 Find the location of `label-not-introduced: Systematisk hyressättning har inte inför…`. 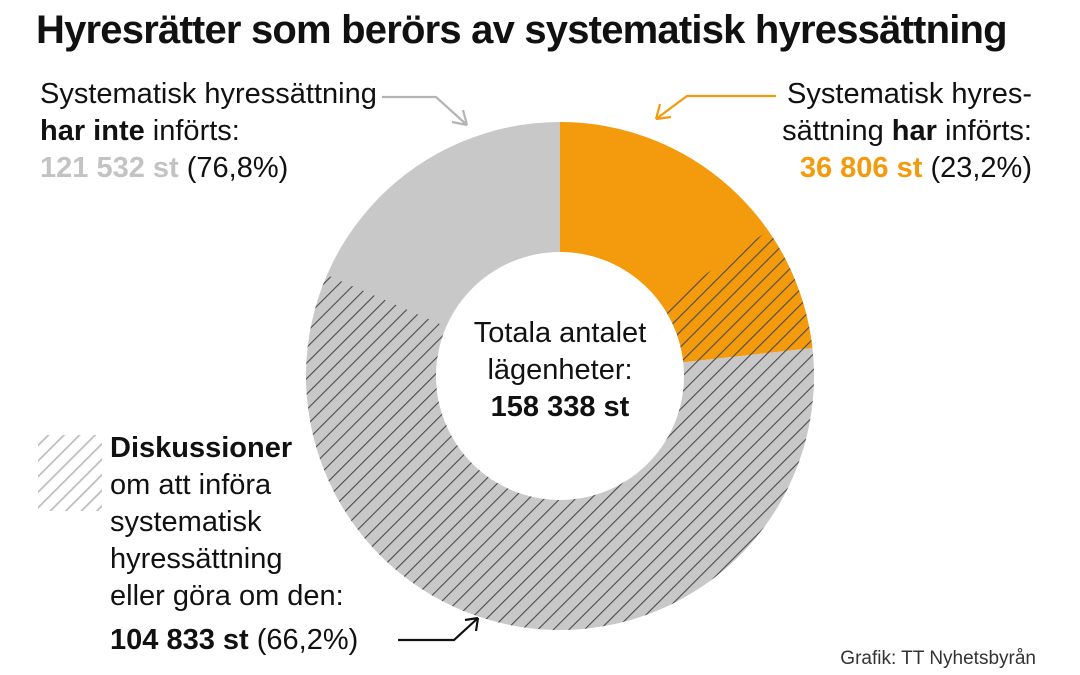

label-not-introduced: Systematisk hyressättning har inte inför… is located at coordinates (208, 131).